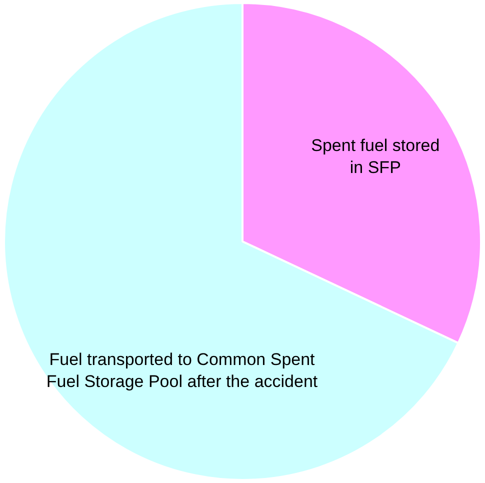 The height and width of the screenshot is (483, 485). I want to click on slice-label: Fuel transported to Common Spent Fuel Storage Pool after the accident, so click(182, 370).